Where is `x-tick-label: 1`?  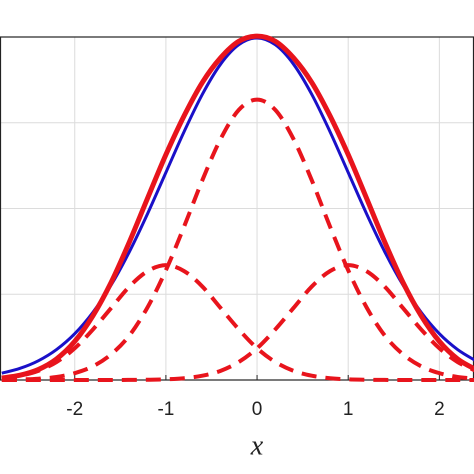
x-tick-label: 1 is located at coordinates (348, 409).